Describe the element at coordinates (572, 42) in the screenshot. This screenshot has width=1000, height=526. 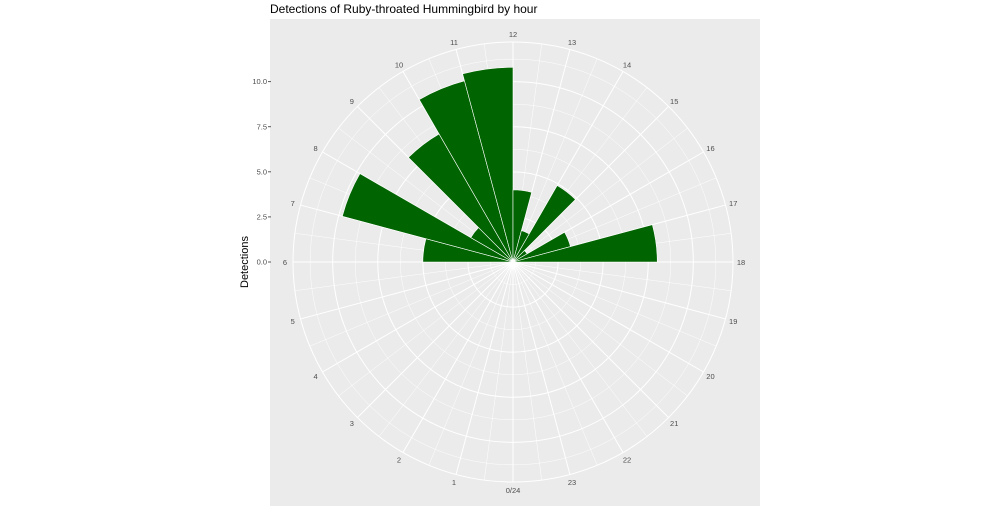
I see `hour-tick-label: 13` at that location.